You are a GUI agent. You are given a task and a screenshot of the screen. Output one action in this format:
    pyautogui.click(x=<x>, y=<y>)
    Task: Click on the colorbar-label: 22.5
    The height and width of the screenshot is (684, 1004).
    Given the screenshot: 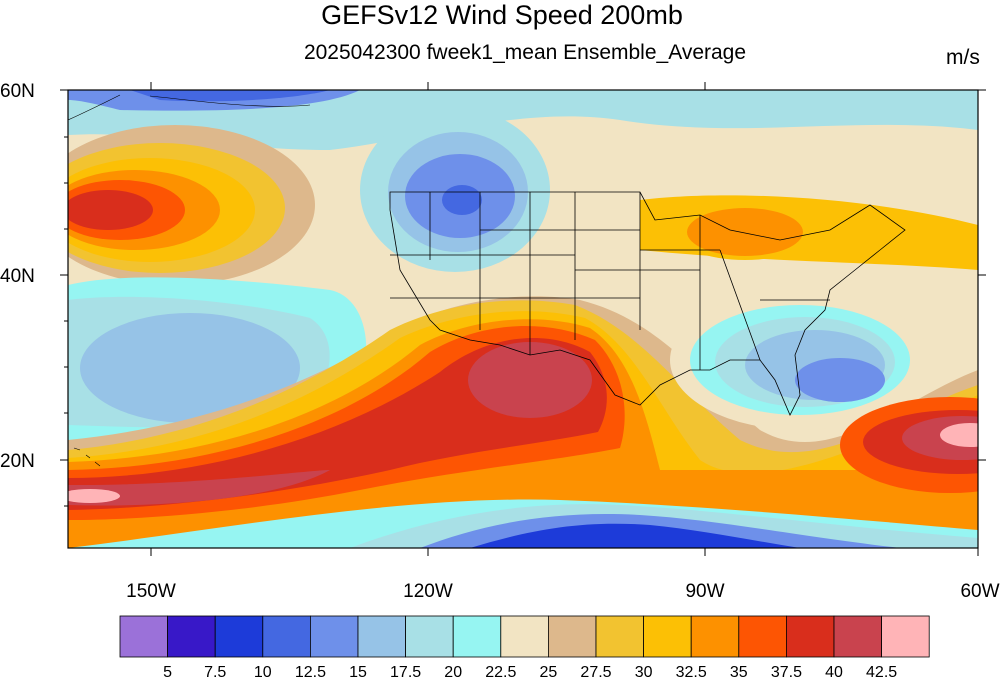 What is the action you would take?
    pyautogui.click(x=500, y=672)
    